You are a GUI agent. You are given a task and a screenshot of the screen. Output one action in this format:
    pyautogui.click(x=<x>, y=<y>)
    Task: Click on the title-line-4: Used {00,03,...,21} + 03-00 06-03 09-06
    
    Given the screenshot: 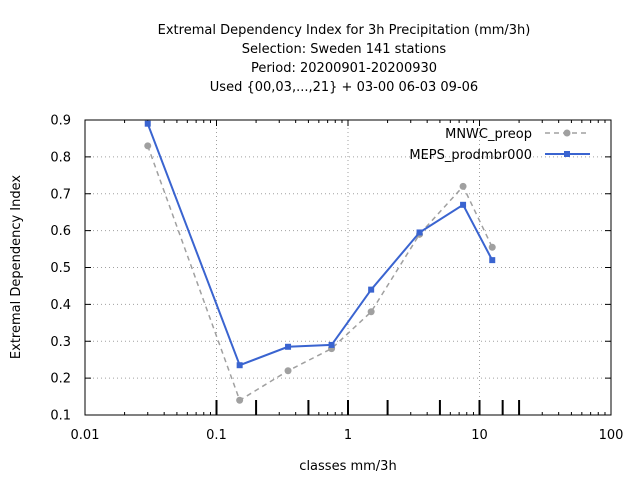 What is the action you would take?
    pyautogui.click(x=344, y=87)
    